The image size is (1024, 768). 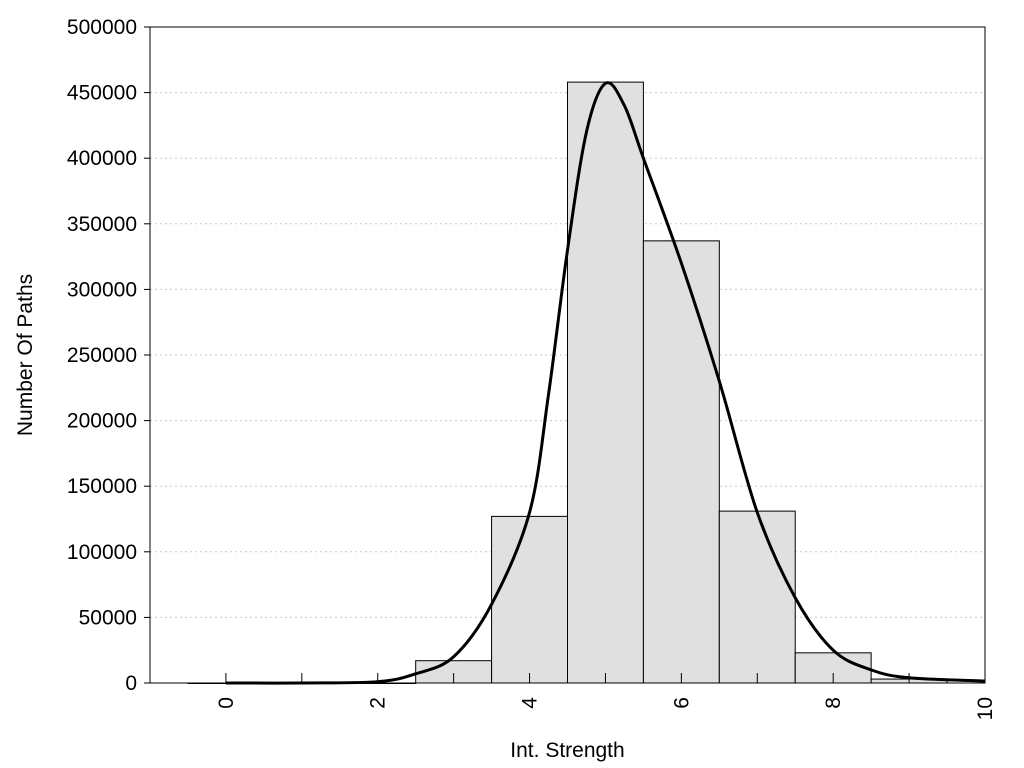 What do you see at coordinates (378, 703) in the screenshot?
I see `x-tick-label: 2` at bounding box center [378, 703].